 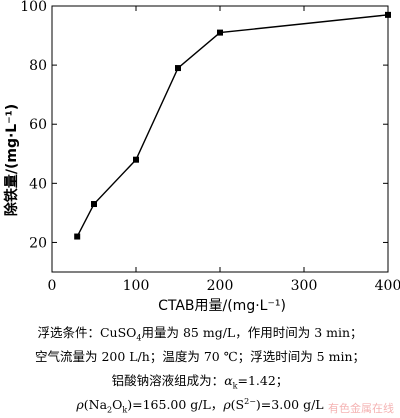 I want to click on y-tick-label: 40, so click(x=38, y=184).